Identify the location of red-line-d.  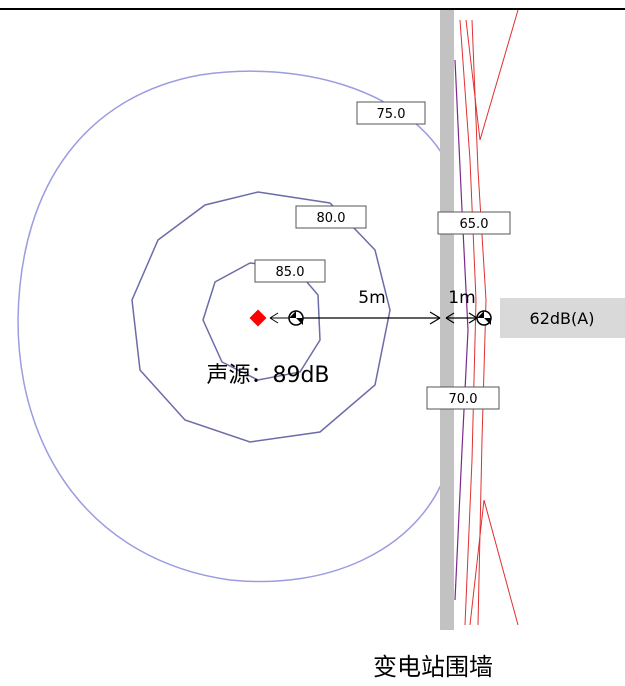
(494, 562).